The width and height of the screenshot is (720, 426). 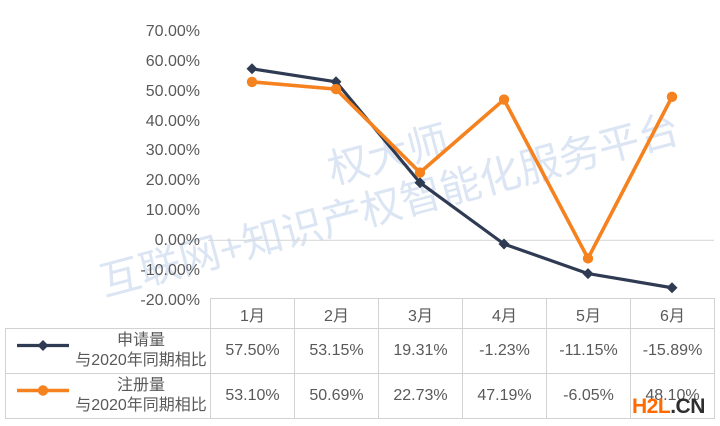 What do you see at coordinates (420, 351) in the screenshot?
I see `value-cell-s1-m3: 19.31%` at bounding box center [420, 351].